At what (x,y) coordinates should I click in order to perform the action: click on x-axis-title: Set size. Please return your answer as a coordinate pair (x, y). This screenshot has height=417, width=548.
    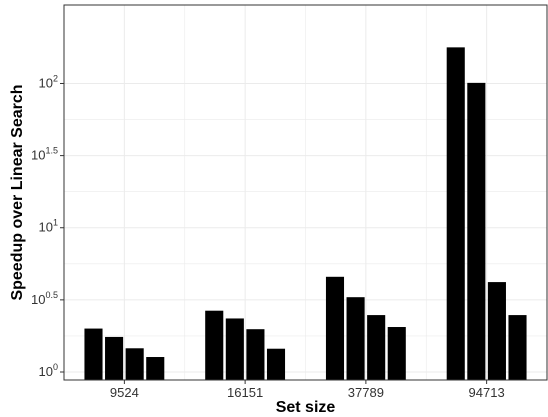
    Looking at the image, I should click on (306, 407).